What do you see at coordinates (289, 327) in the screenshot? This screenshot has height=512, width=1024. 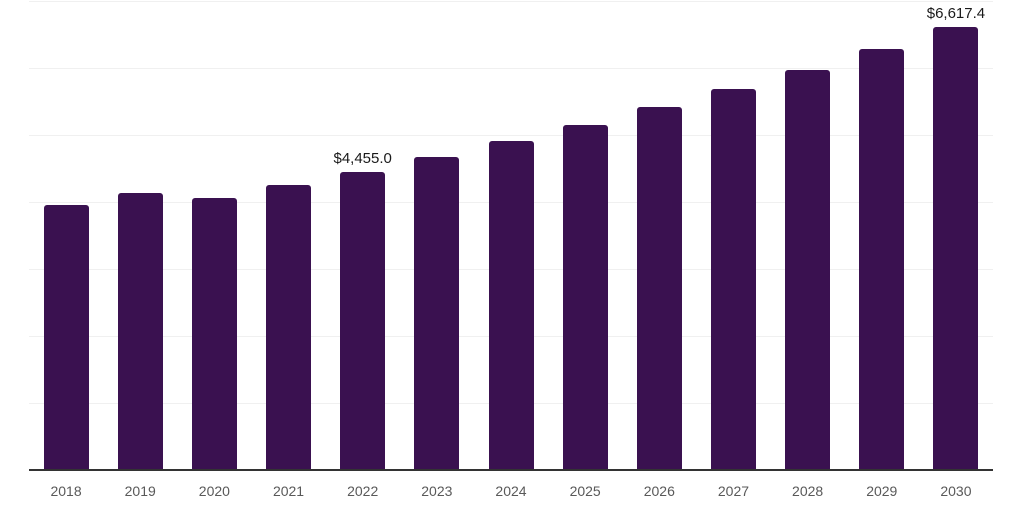 I see `bar-2021` at bounding box center [289, 327].